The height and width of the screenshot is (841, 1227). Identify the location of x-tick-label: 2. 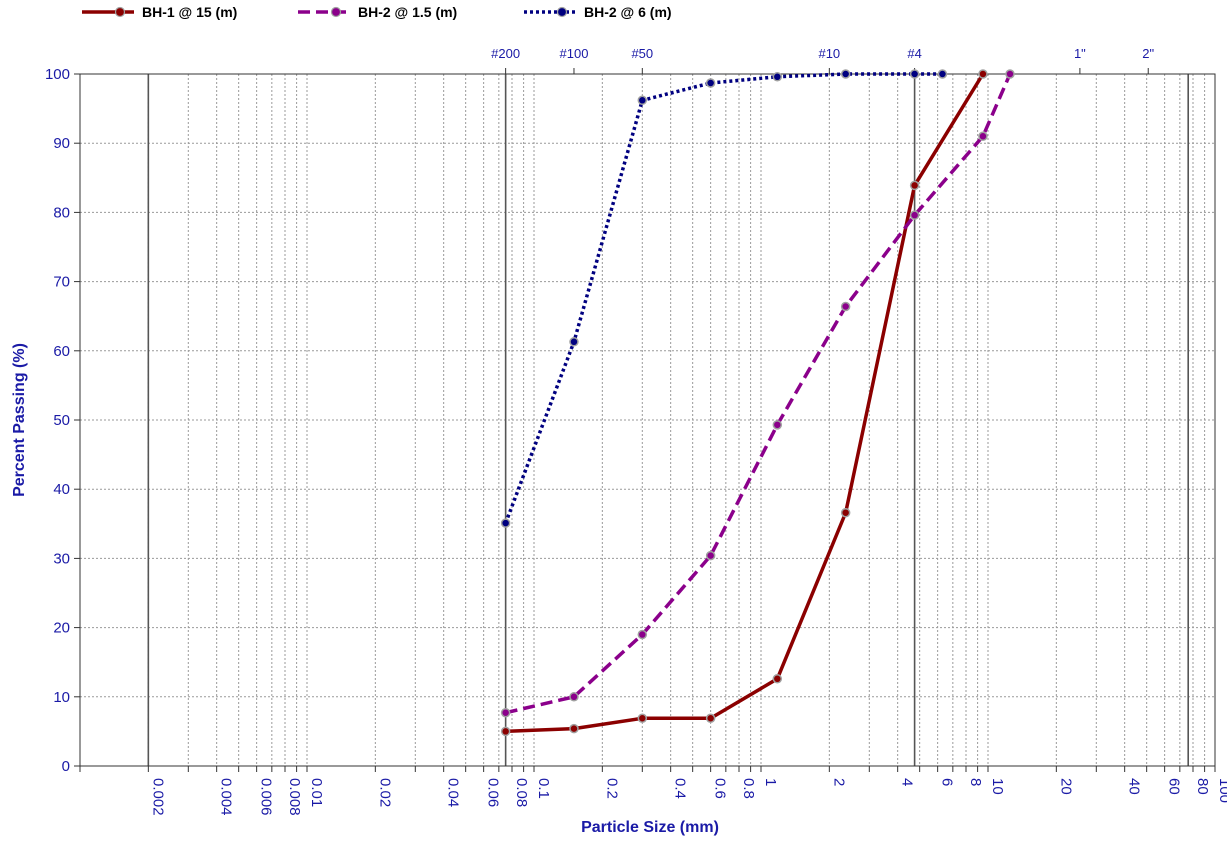
(838, 782).